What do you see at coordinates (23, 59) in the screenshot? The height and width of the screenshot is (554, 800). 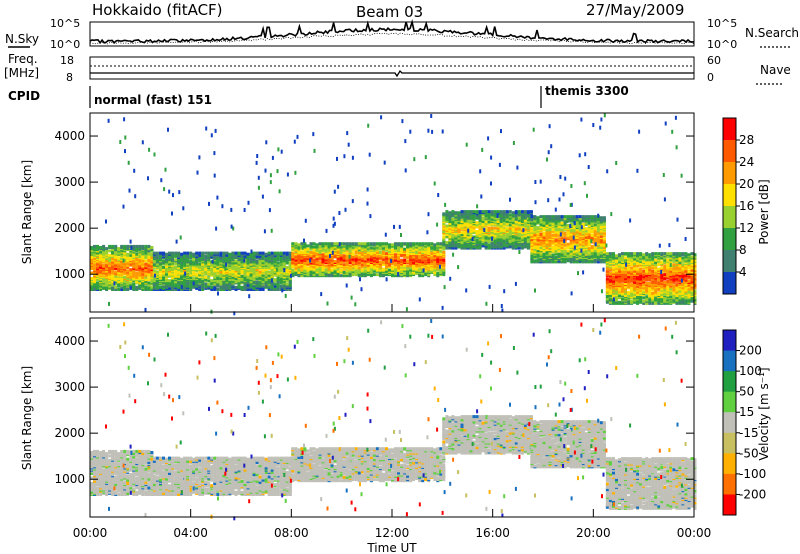 I see `freq-label: Freq.` at bounding box center [23, 59].